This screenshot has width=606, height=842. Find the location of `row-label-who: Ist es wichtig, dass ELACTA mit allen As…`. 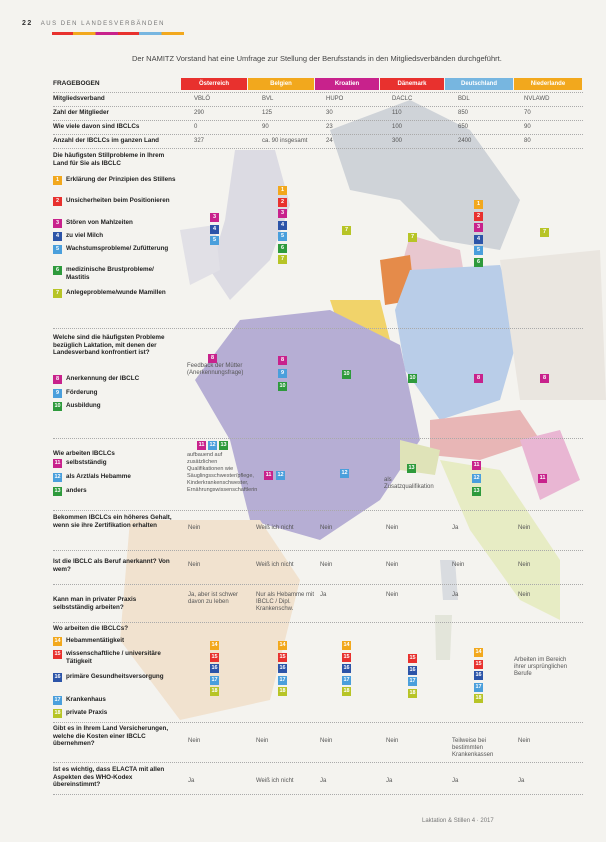

row-label-who: Ist es wichtig, dass ELACTA mit allen As… is located at coordinates (109, 777).